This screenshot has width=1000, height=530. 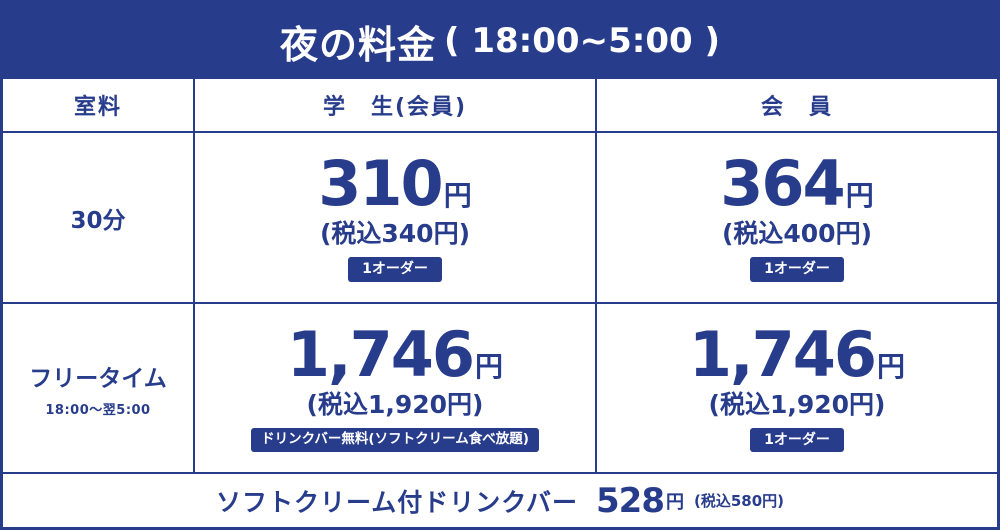 I want to click on footer-price: 528, so click(x=630, y=500).